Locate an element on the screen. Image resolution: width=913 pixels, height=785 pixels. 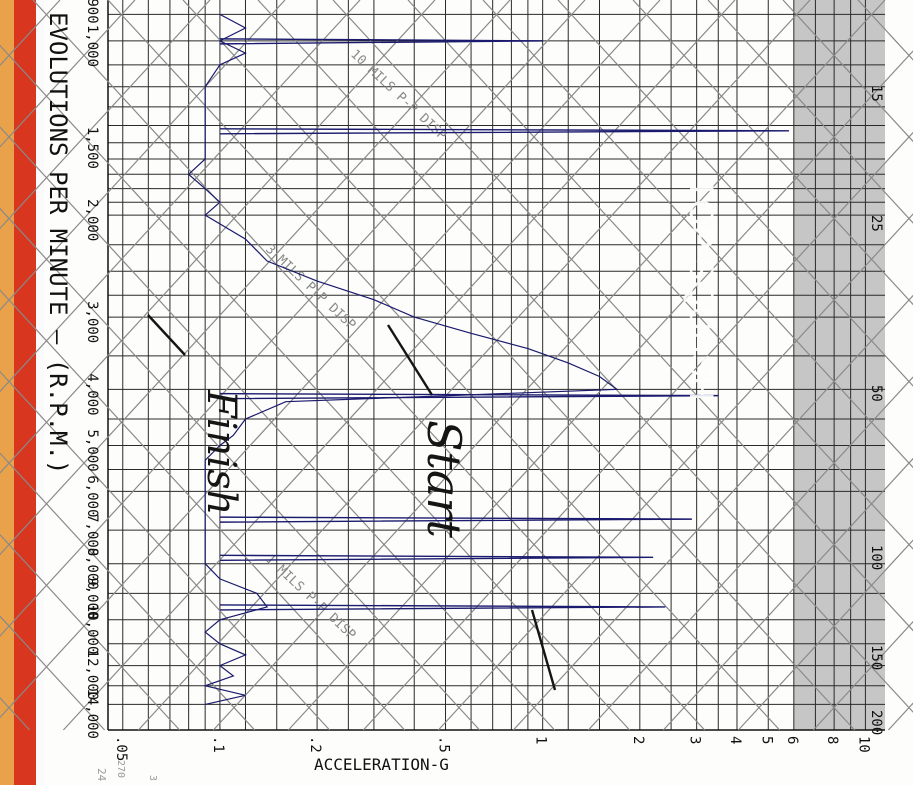
y-axis-title: ACCELERATION-G is located at coordinates (381, 764).